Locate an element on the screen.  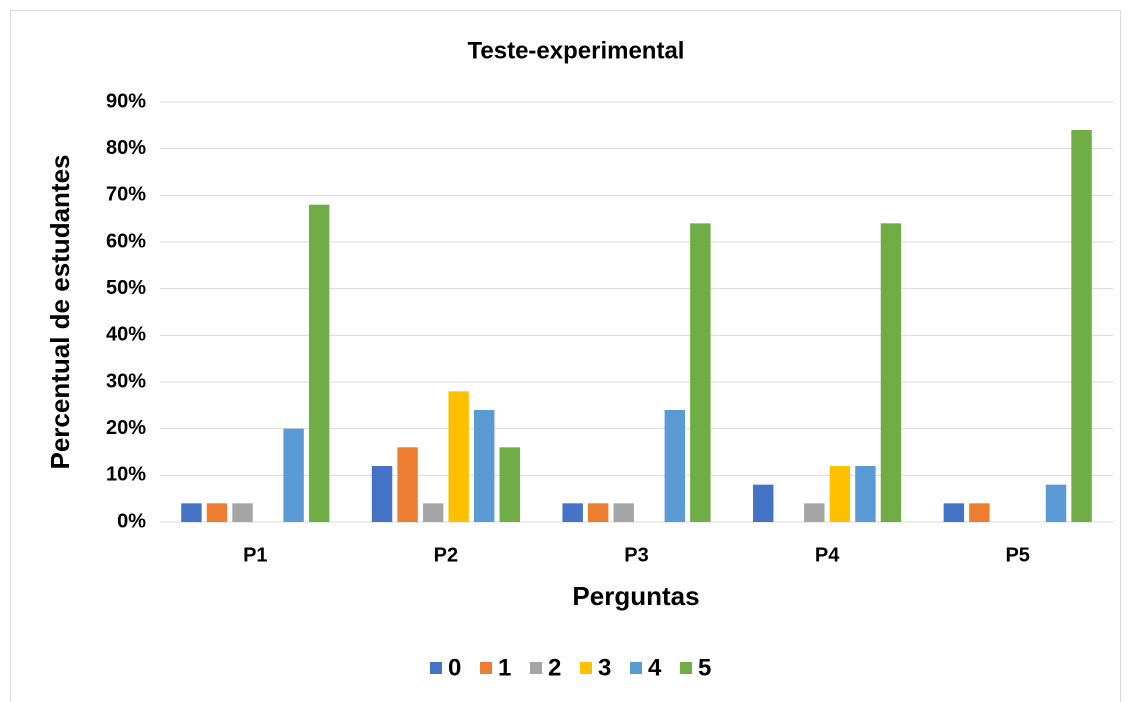
legend-label: 5 is located at coordinates (704, 667).